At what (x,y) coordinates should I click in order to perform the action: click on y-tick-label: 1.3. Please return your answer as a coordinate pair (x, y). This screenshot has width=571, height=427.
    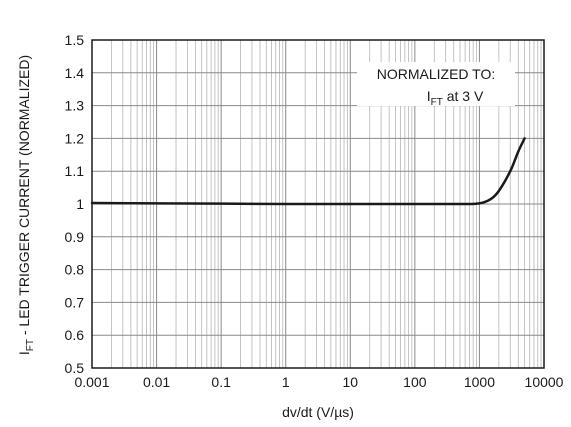
    Looking at the image, I should click on (75, 106).